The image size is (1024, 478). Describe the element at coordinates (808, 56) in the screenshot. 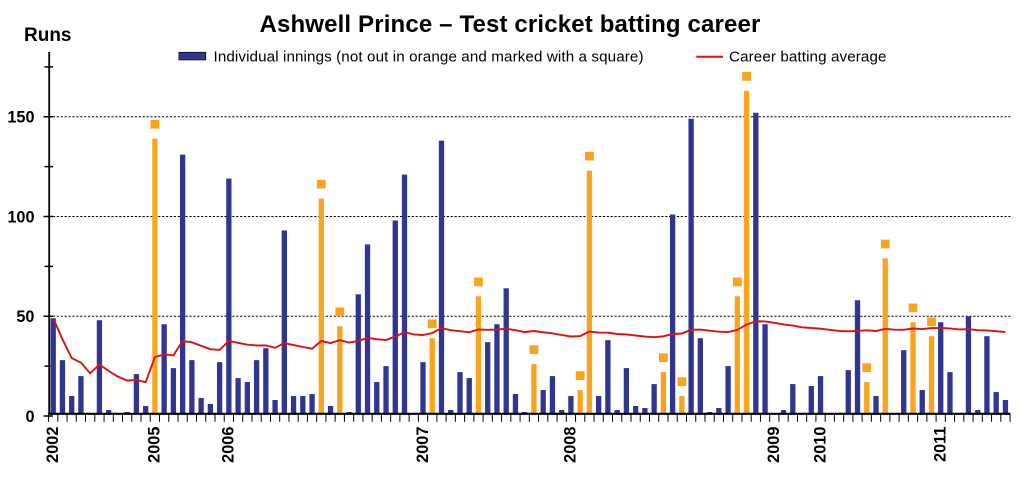

I see `svg-text: Career batting average` at that location.